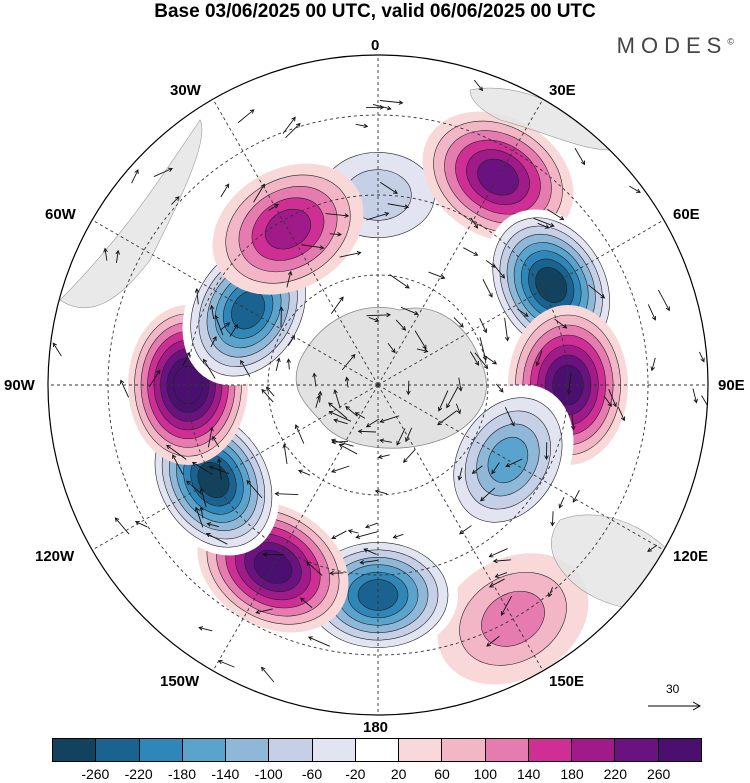 The height and width of the screenshot is (783, 750). Describe the element at coordinates (675, 697) in the screenshot. I see `vector-reference: 30` at that location.